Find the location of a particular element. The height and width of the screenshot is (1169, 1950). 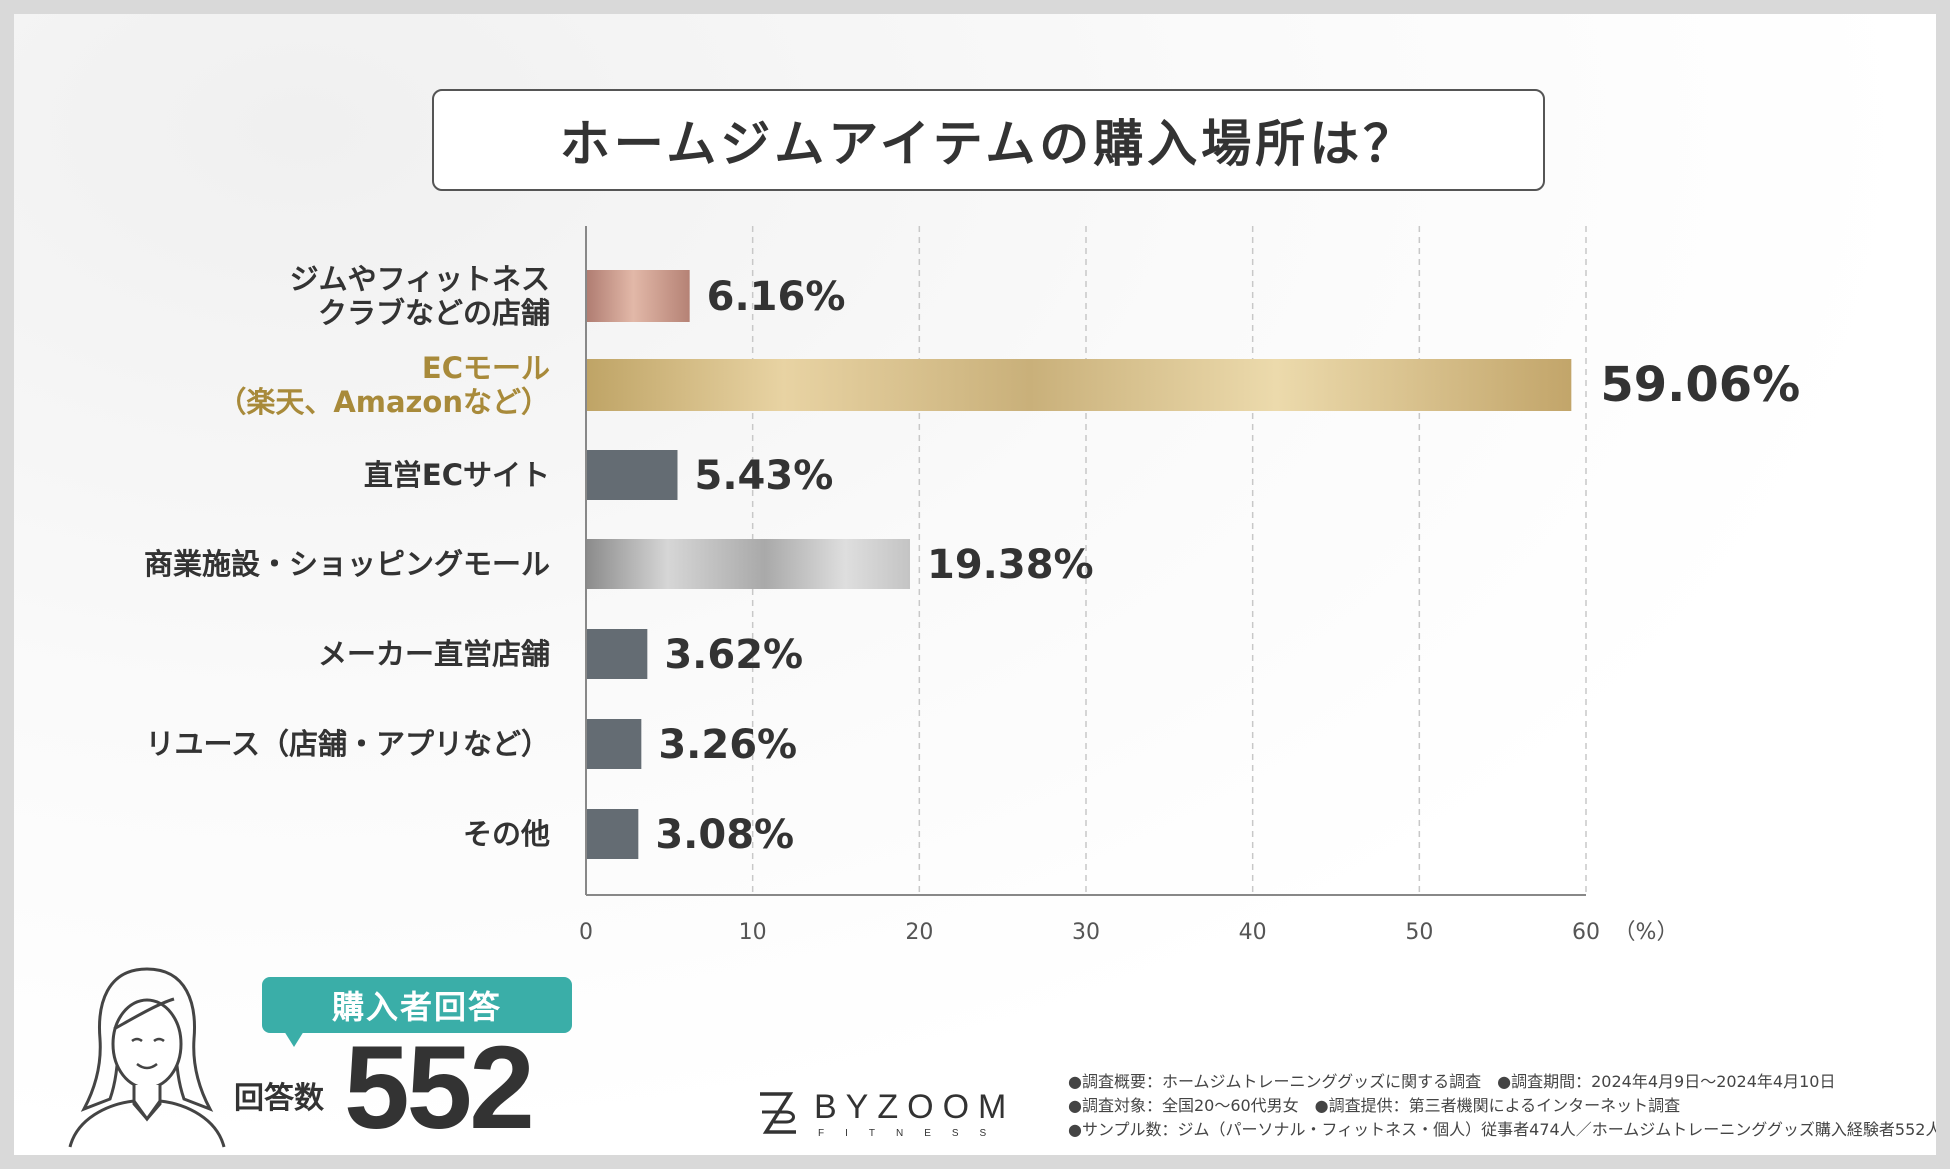

person-avatar-icon is located at coordinates (147, 1057).